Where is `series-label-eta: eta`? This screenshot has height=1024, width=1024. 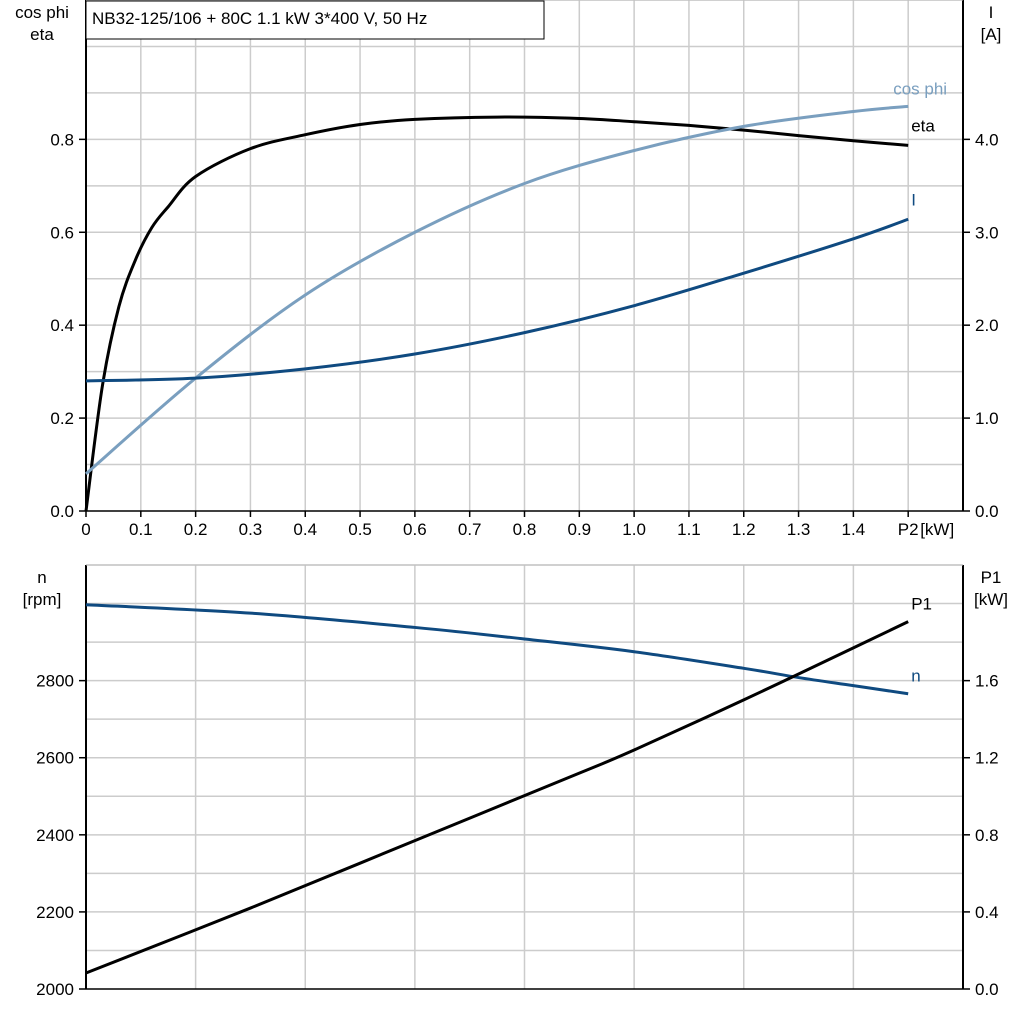
series-label-eta: eta is located at coordinates (923, 125).